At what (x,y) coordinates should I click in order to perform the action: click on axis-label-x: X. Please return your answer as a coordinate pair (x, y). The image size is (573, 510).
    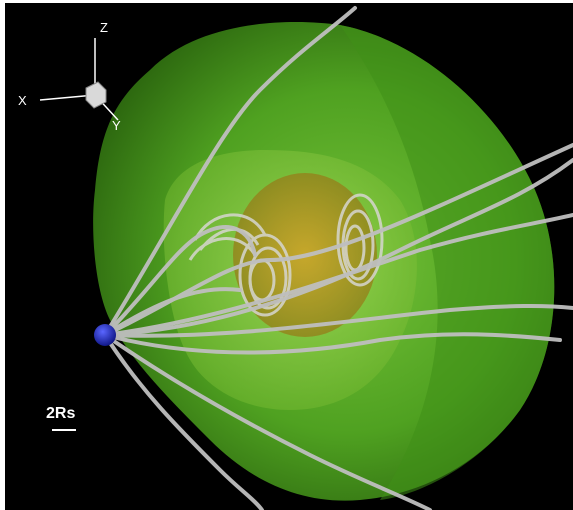
    Looking at the image, I should click on (22, 100).